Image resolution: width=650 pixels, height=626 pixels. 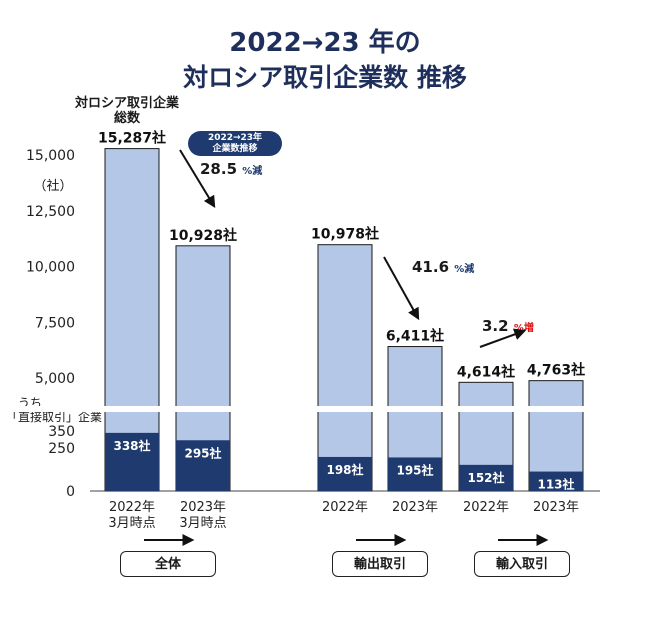 I want to click on change-import: 3.2 %増, so click(x=508, y=326).